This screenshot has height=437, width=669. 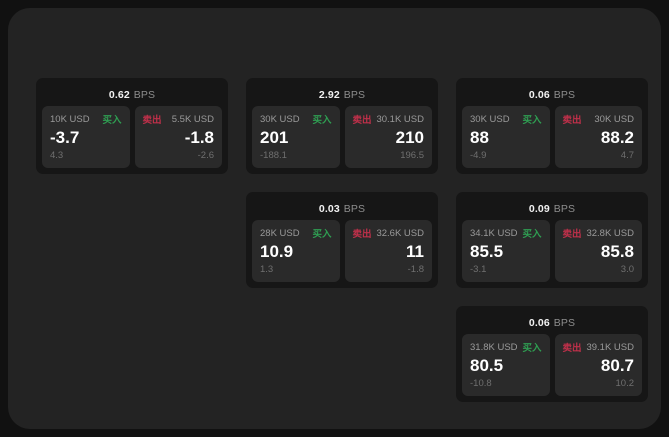 What do you see at coordinates (487, 251) in the screenshot?
I see `buy-price: 85.5` at bounding box center [487, 251].